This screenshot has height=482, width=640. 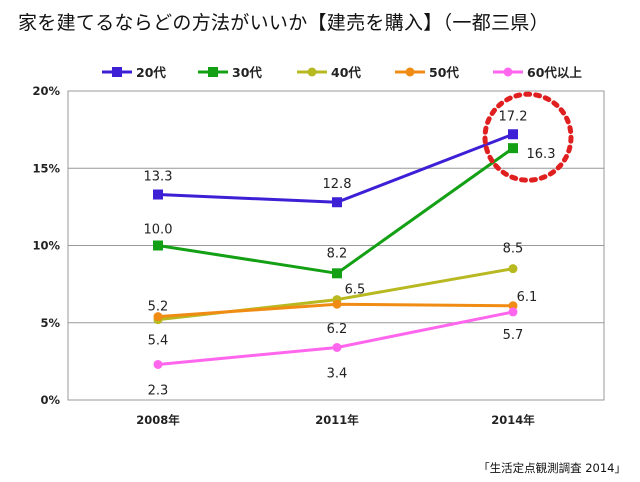 I want to click on y-tick-label: 10%, so click(x=46, y=246).